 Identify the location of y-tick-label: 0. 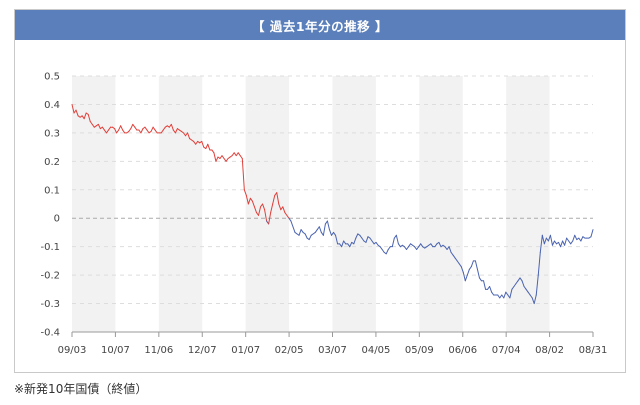
(57, 219).